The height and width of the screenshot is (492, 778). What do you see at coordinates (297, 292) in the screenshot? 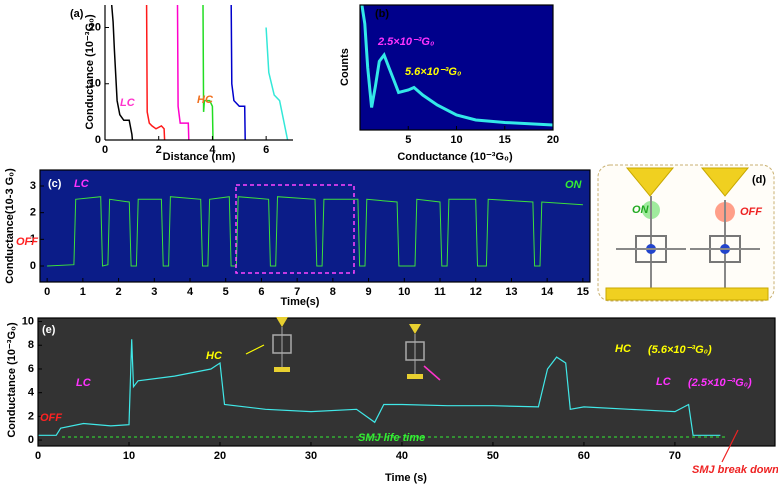
I see `x-tick-label: 7` at bounding box center [297, 292].